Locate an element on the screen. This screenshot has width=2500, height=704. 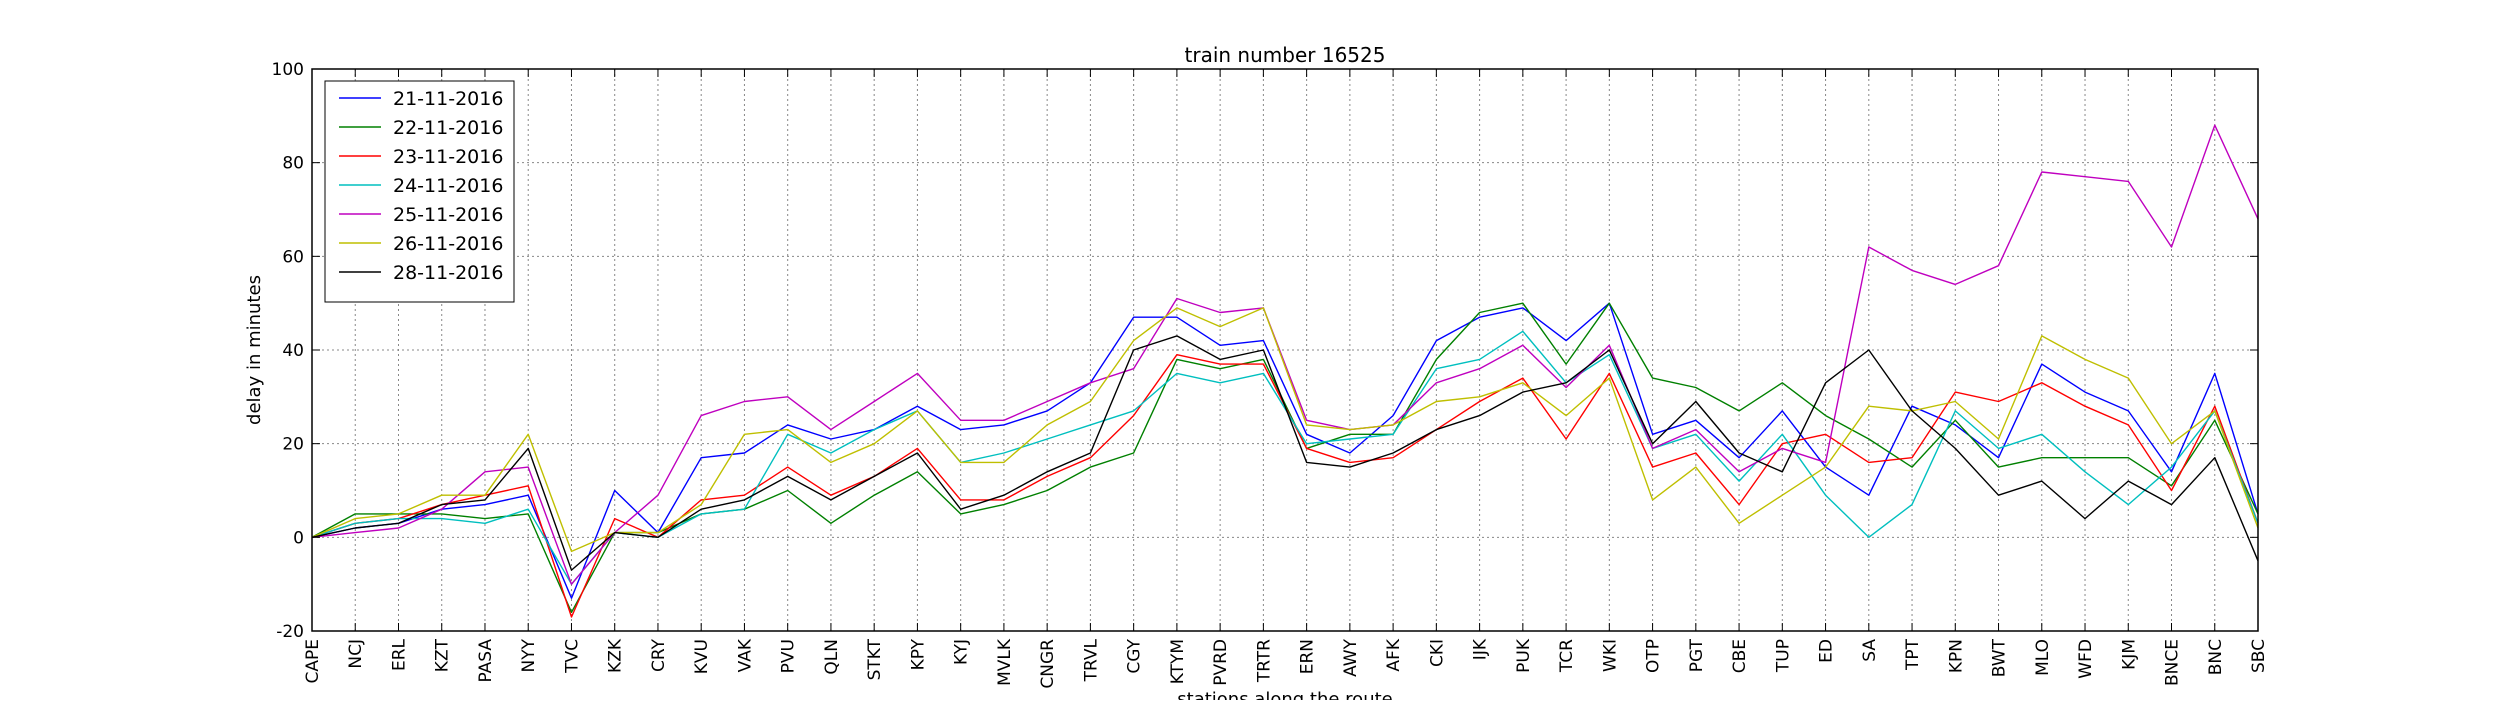
x-tick-label: OTP is located at coordinates (1654, 656).